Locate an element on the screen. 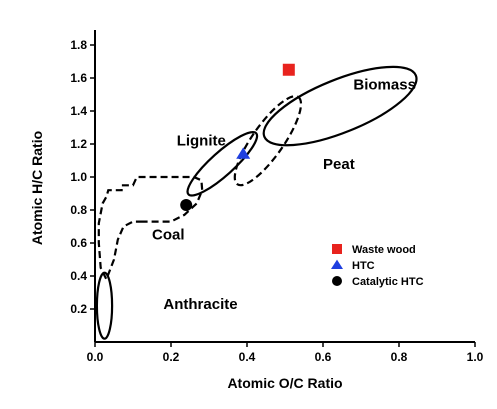 The height and width of the screenshot is (409, 497). x-tick-label: 0.2 is located at coordinates (171, 357).